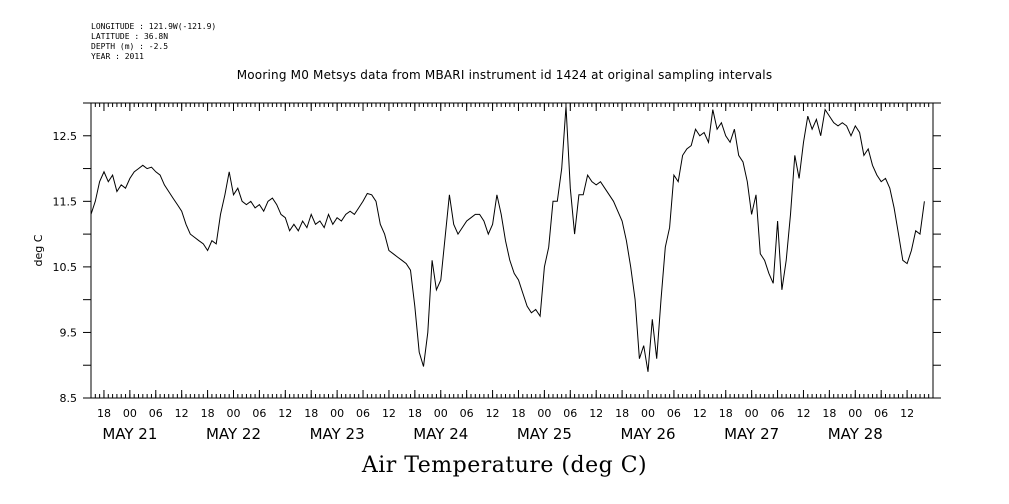 This screenshot has width=1009, height=504. I want to click on meta-depth: DEPTH (m) : -2.5, so click(130, 46).